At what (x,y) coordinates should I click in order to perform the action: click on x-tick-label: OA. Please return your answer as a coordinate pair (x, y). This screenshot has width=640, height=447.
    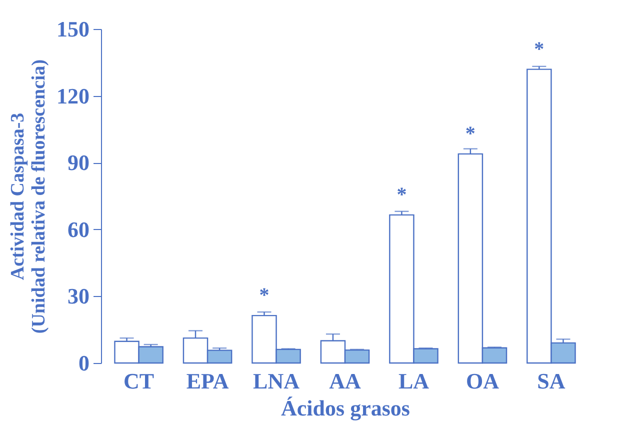
    Looking at the image, I should click on (483, 381).